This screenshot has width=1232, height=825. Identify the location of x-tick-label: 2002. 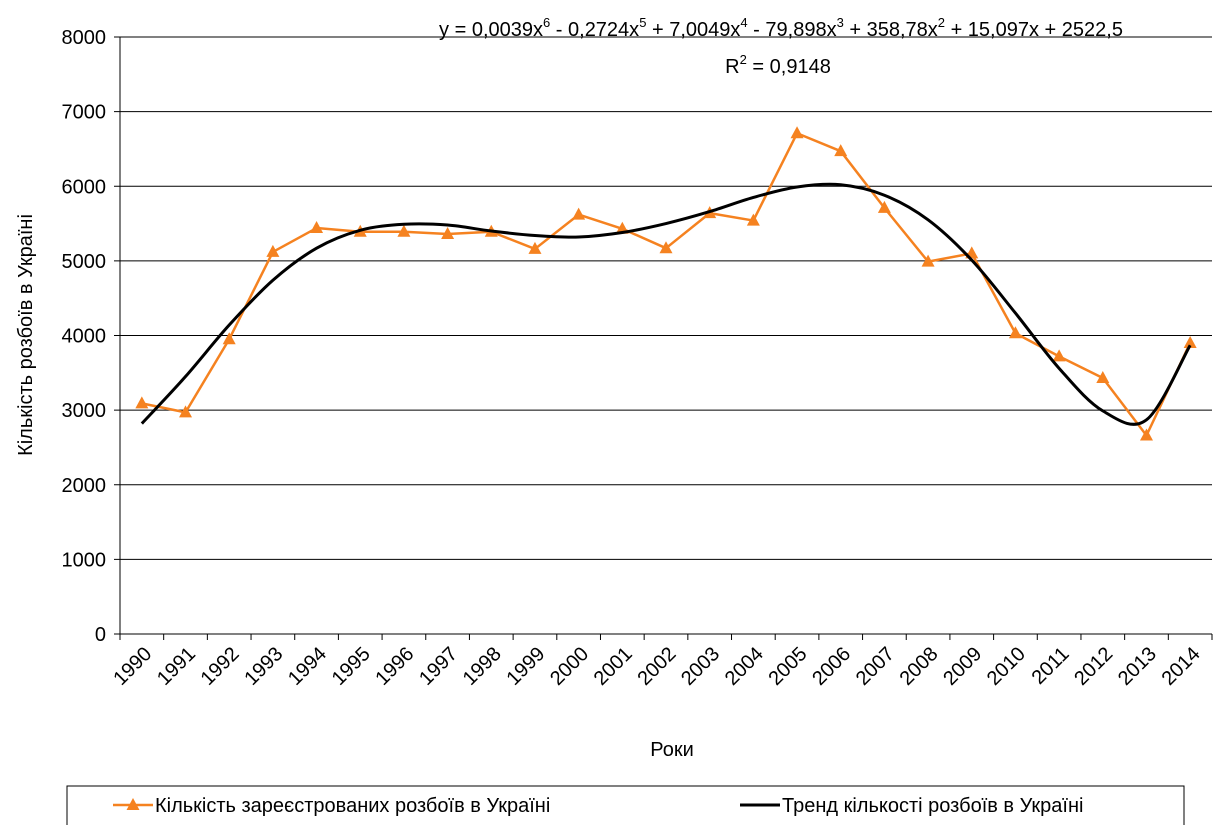
(656, 666).